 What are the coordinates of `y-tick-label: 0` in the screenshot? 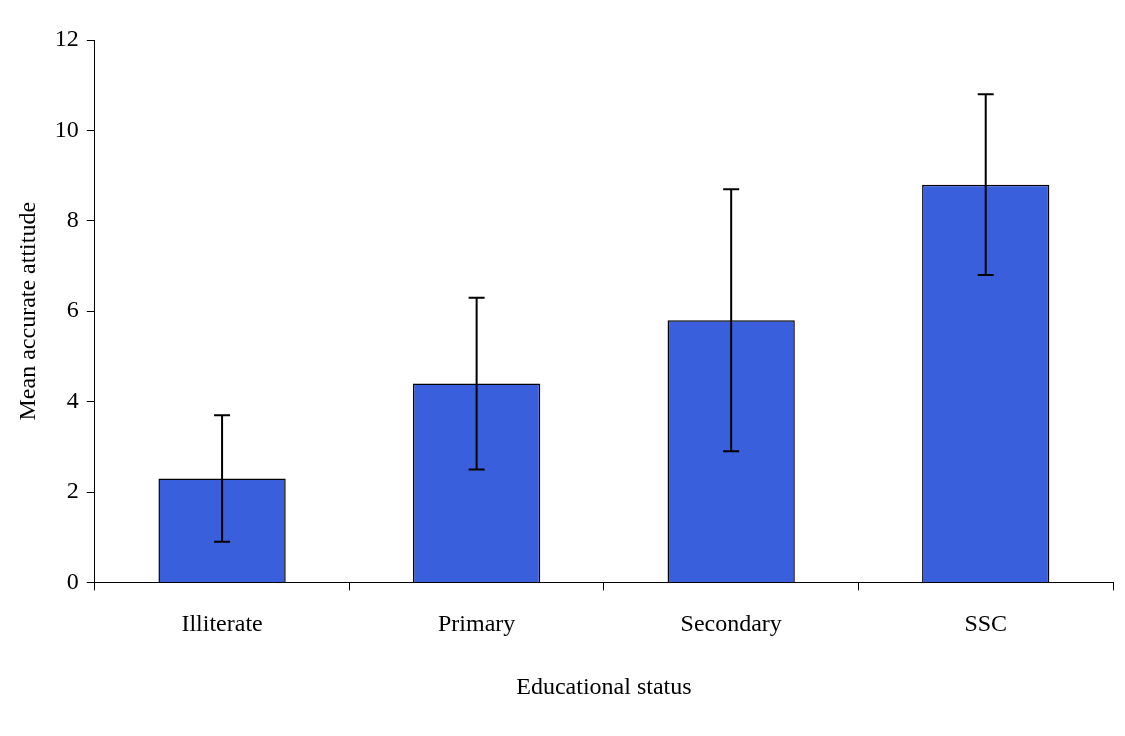 It's located at (72, 580).